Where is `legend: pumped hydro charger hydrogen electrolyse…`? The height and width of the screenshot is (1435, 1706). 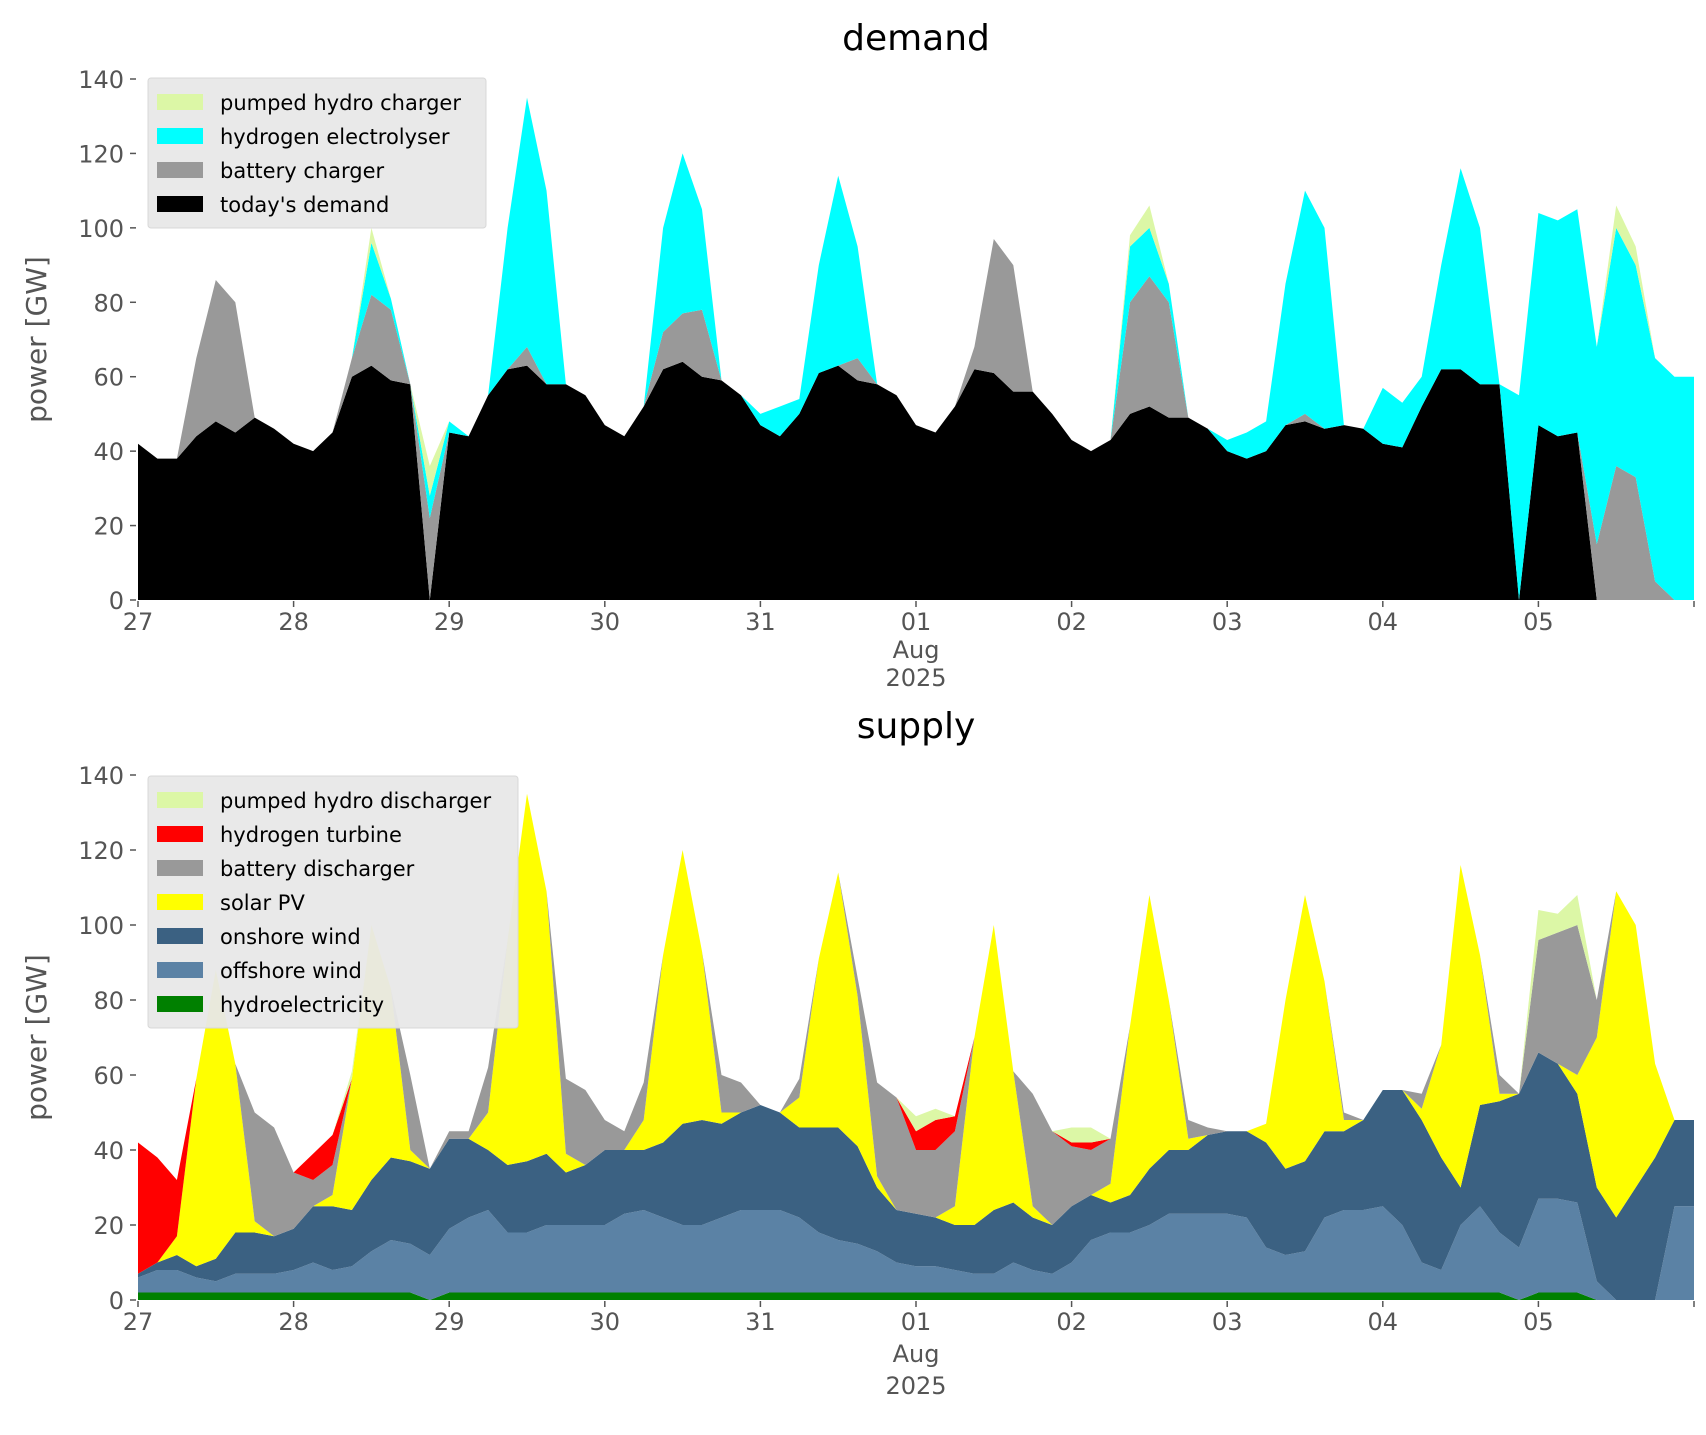
legend: pumped hydro charger hydrogen electrolyse… is located at coordinates (317, 153).